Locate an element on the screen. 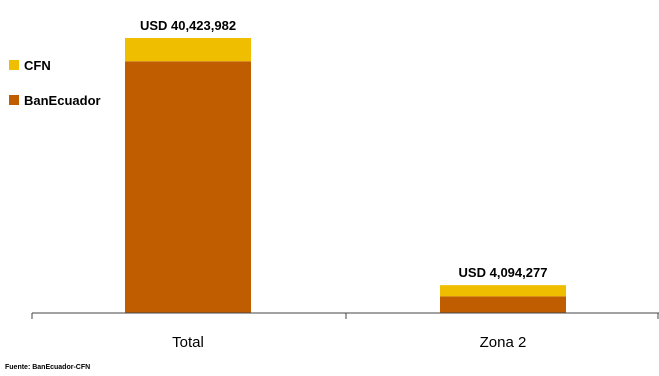 Image resolution: width=659 pixels, height=376 pixels. category-label: Total is located at coordinates (188, 342).